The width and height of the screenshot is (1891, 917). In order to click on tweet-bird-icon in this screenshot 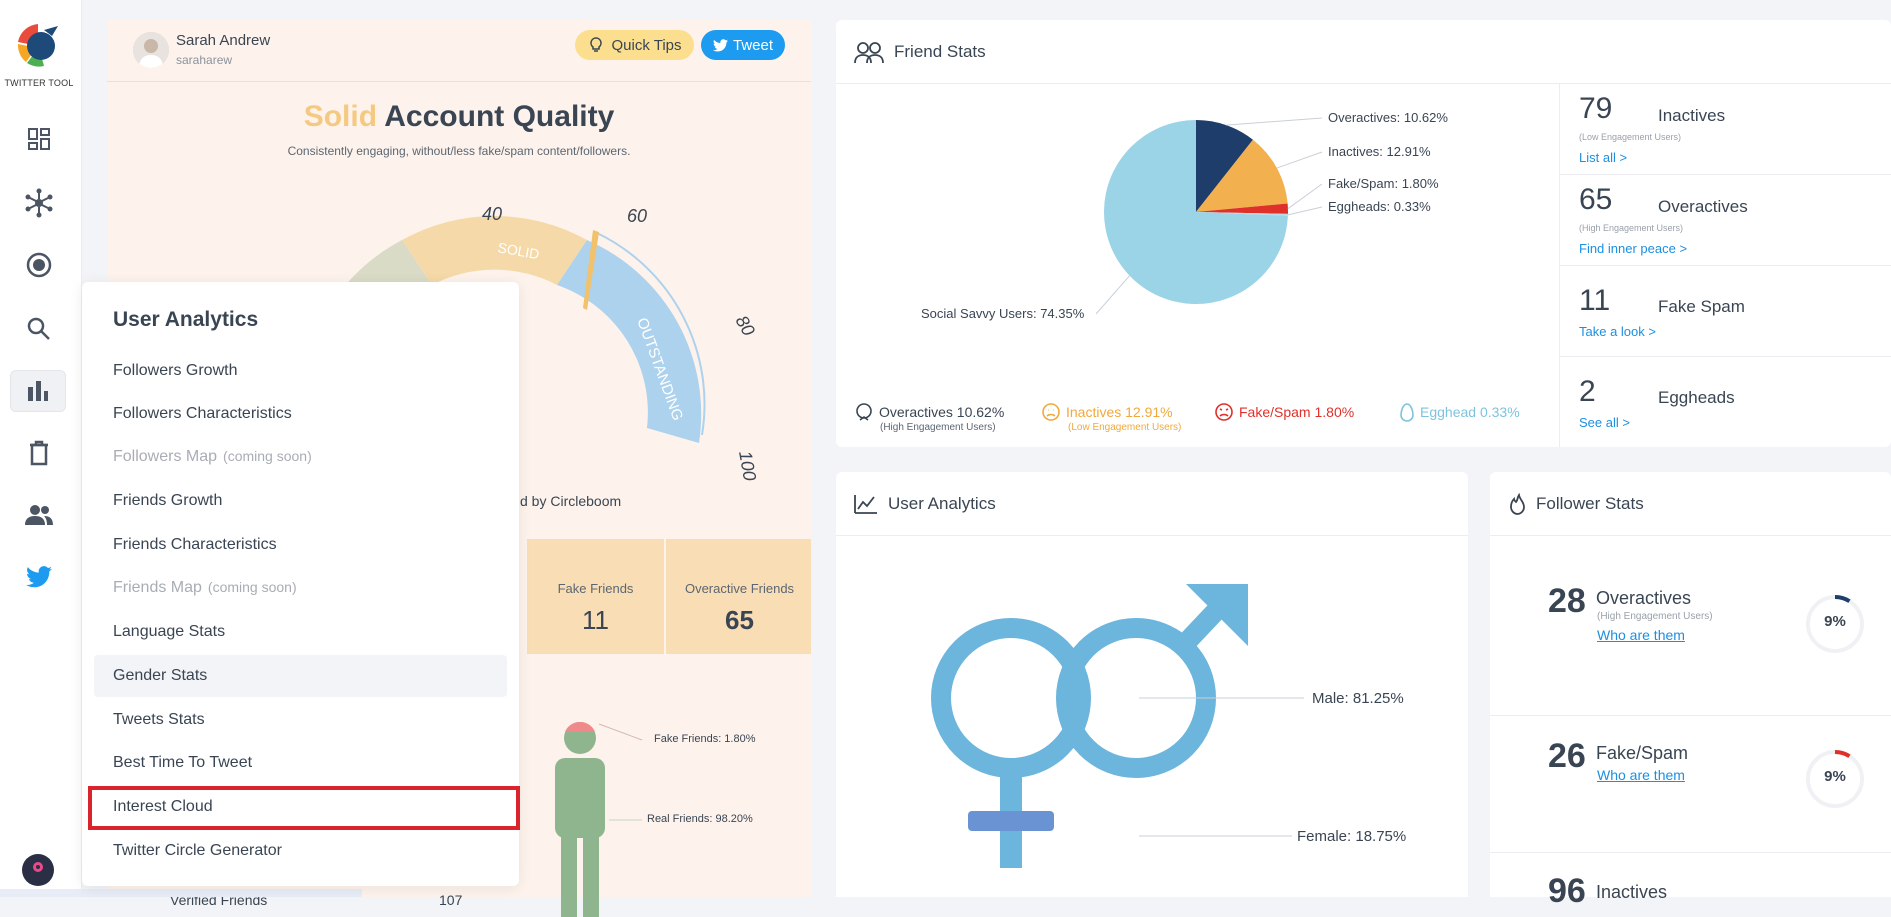, I will do `click(720, 44)`.